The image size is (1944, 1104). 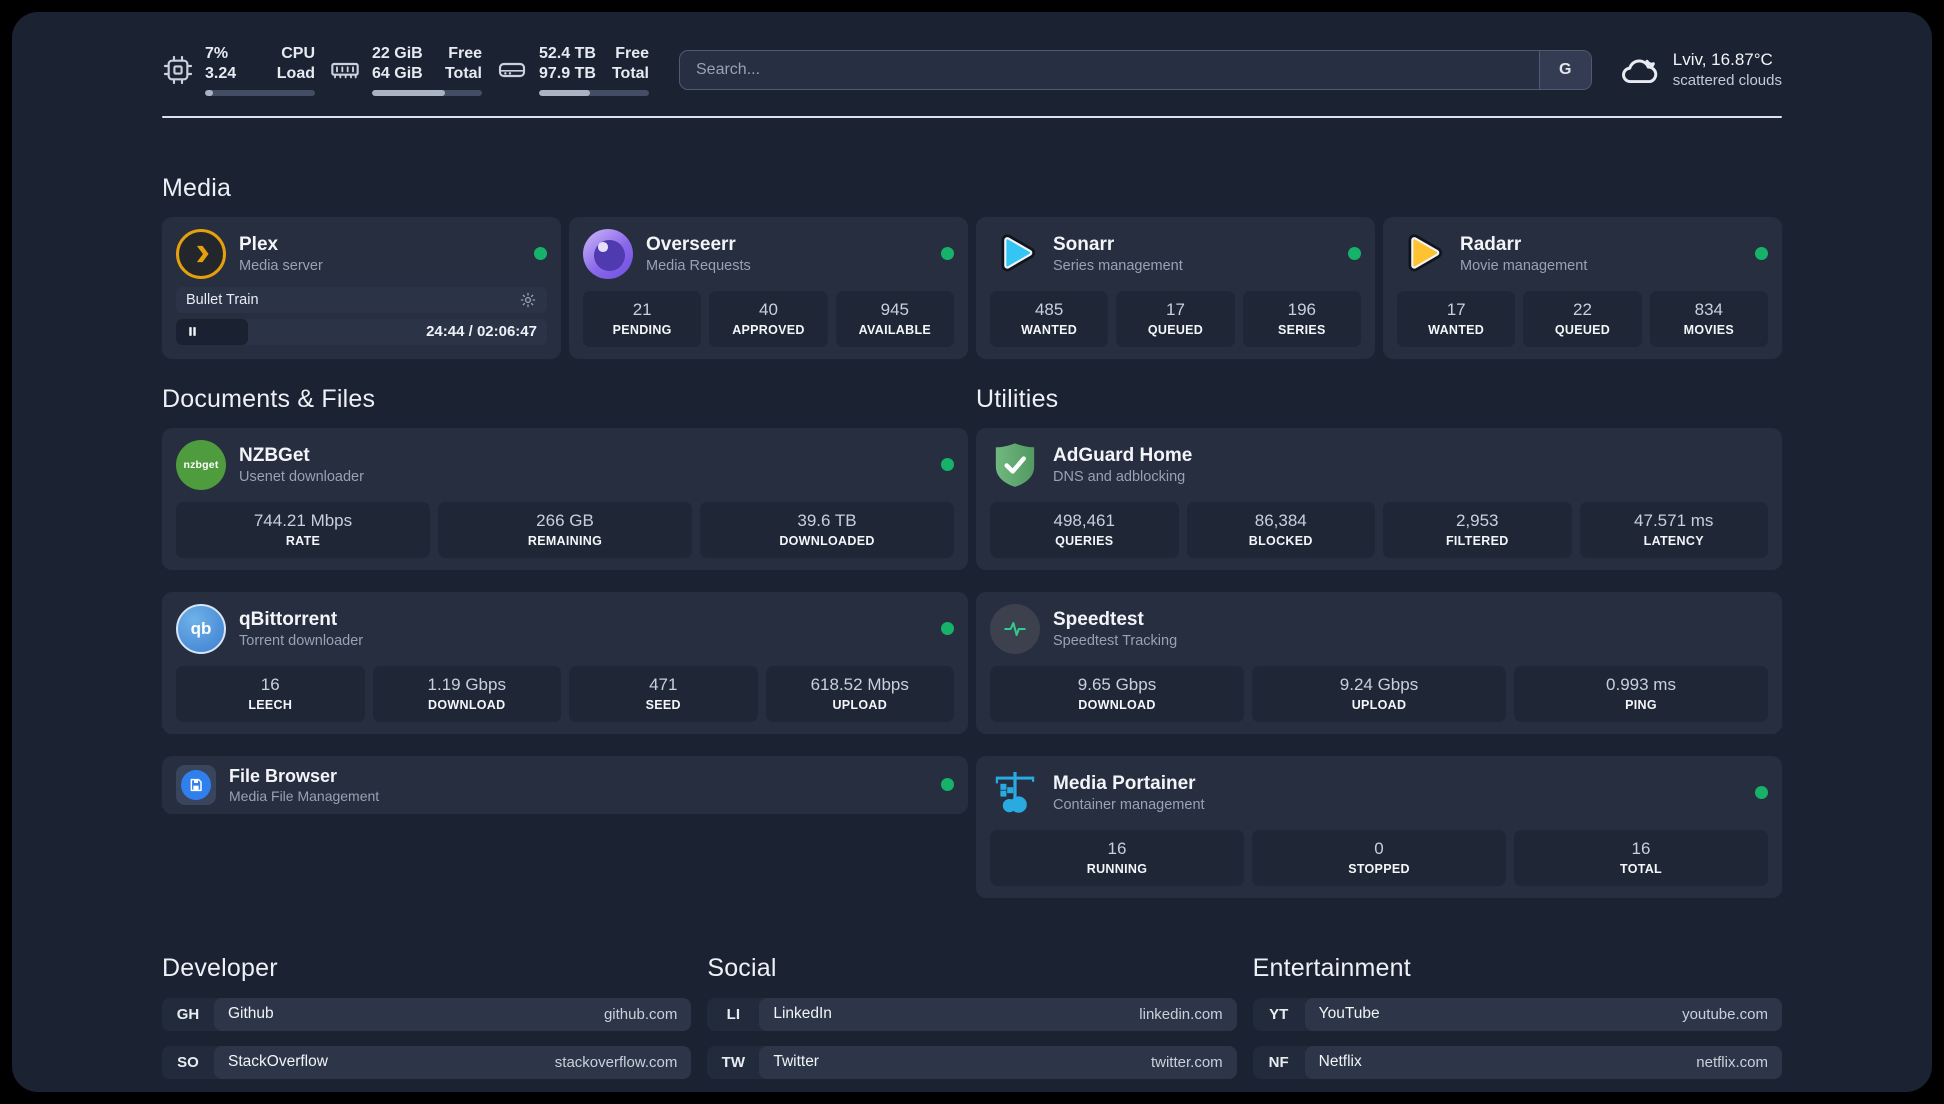 What do you see at coordinates (1641, 704) in the screenshot?
I see `stat-label: PING` at bounding box center [1641, 704].